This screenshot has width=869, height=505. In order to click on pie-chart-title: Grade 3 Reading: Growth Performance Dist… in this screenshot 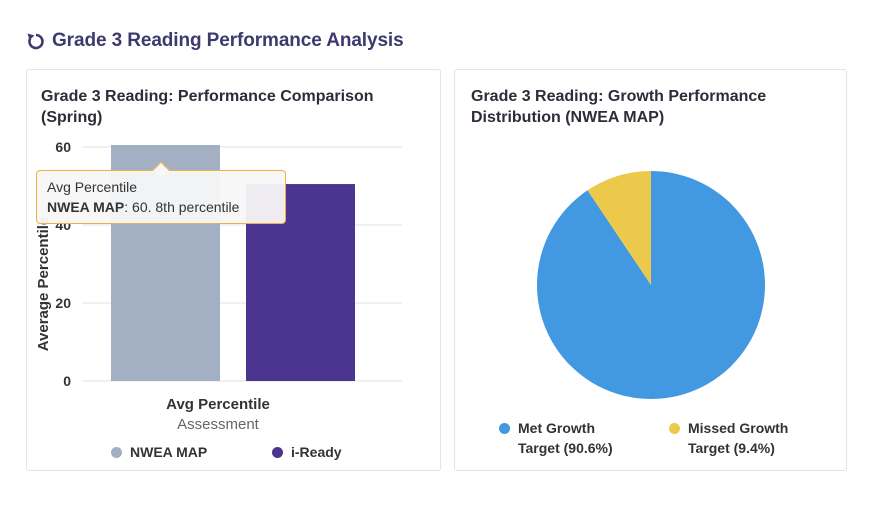, I will do `click(619, 107)`.